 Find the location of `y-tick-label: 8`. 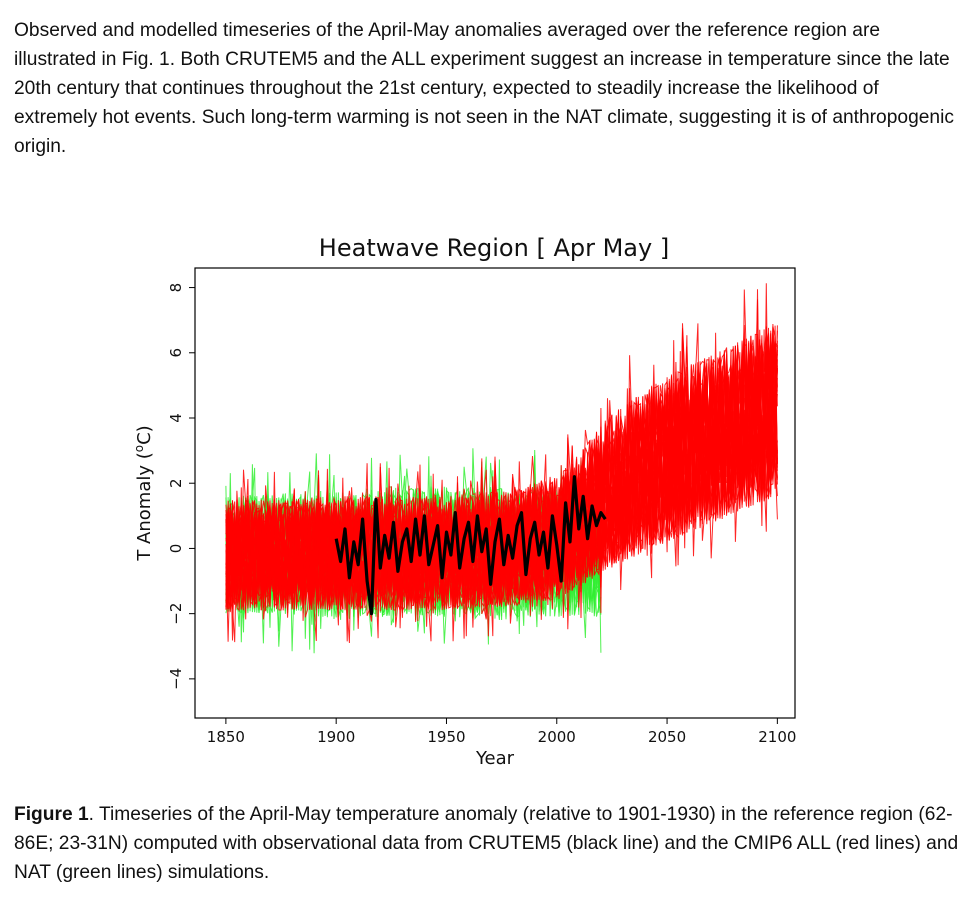

y-tick-label: 8 is located at coordinates (176, 288).